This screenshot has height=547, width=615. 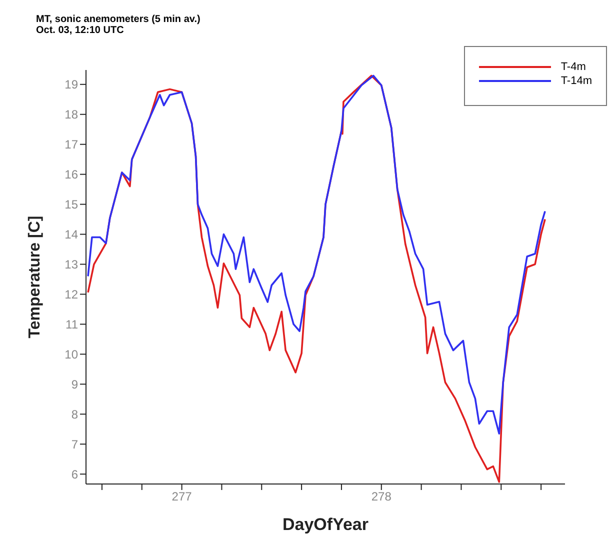 I want to click on text: T-14m, so click(x=576, y=81).